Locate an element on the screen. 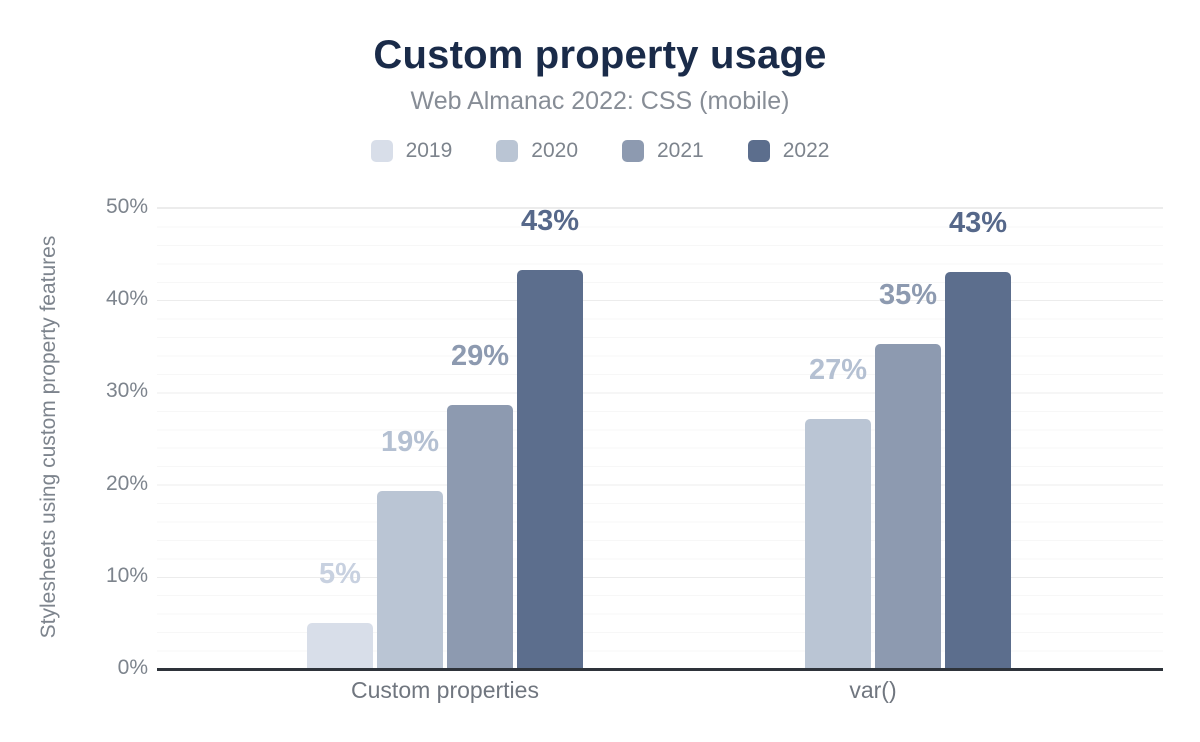 Image resolution: width=1200 pixels, height=742 pixels. legend-item-2021: 2021 is located at coordinates (663, 151).